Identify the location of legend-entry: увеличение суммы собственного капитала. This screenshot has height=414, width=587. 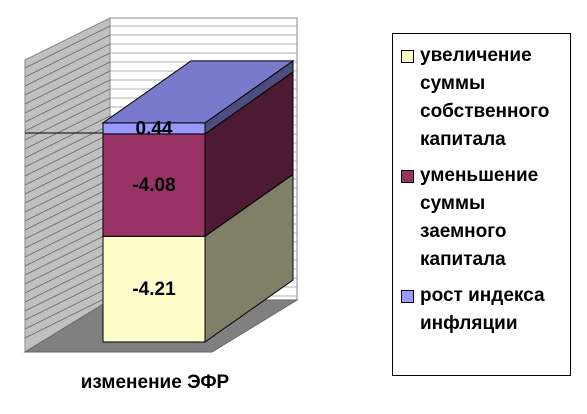
(481, 98).